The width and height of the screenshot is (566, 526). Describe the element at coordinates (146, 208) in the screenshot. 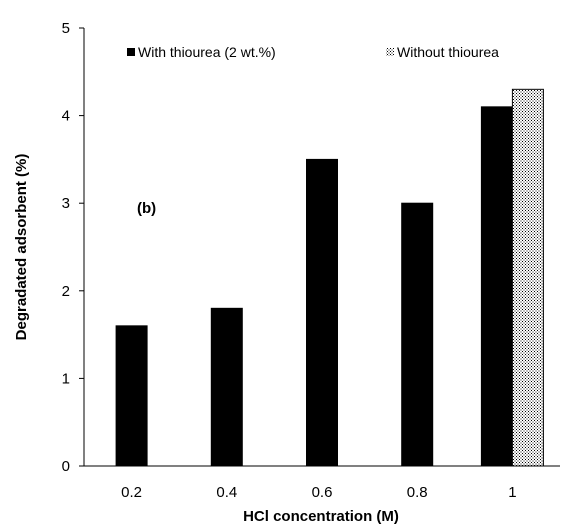

I see `panel-label: (b)` at that location.